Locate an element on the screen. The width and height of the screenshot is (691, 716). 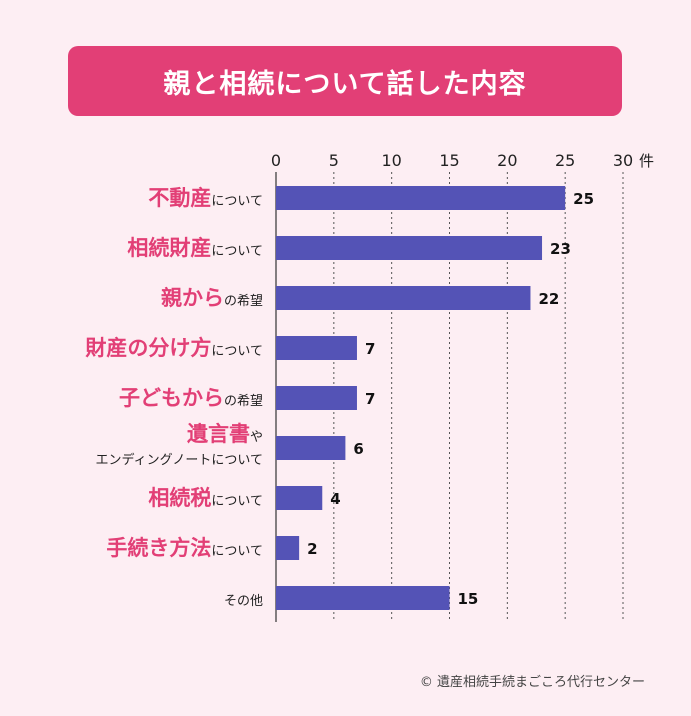
chart-title: 親と相続について話した内容 is located at coordinates (345, 81).